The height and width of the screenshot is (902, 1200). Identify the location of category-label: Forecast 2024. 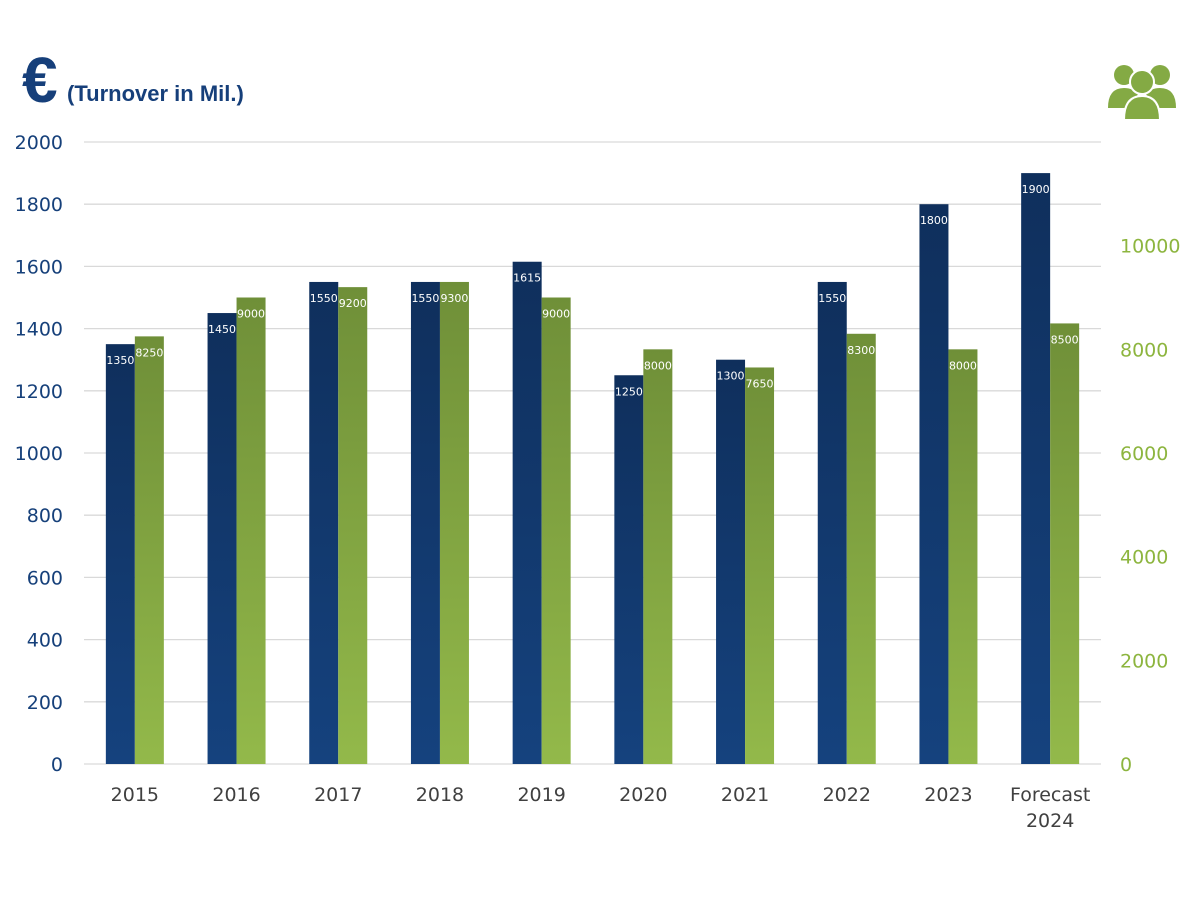
(1050, 808).